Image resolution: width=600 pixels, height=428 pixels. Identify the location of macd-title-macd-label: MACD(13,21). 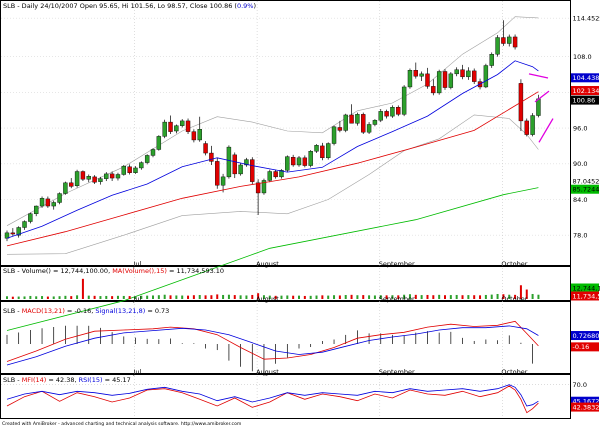
(43, 311).